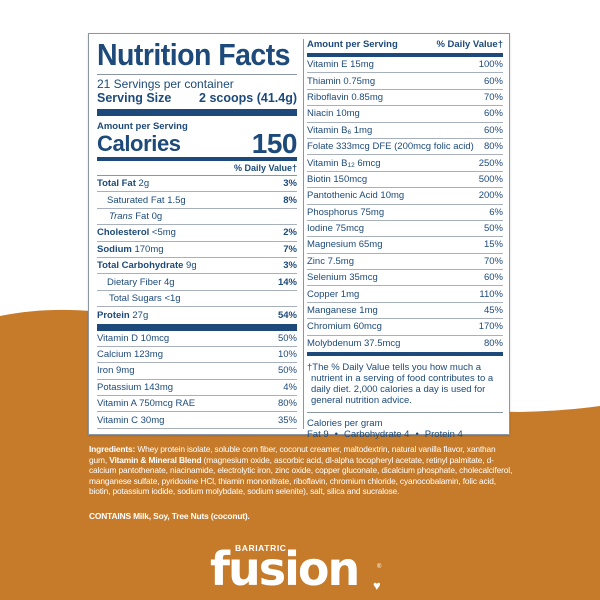  I want to click on ingredients-label: Ingredients:, so click(112, 449).